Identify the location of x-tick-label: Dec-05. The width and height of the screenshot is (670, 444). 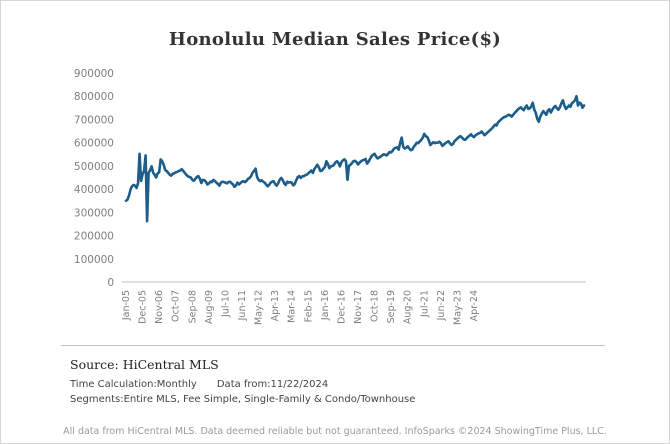
(143, 307).